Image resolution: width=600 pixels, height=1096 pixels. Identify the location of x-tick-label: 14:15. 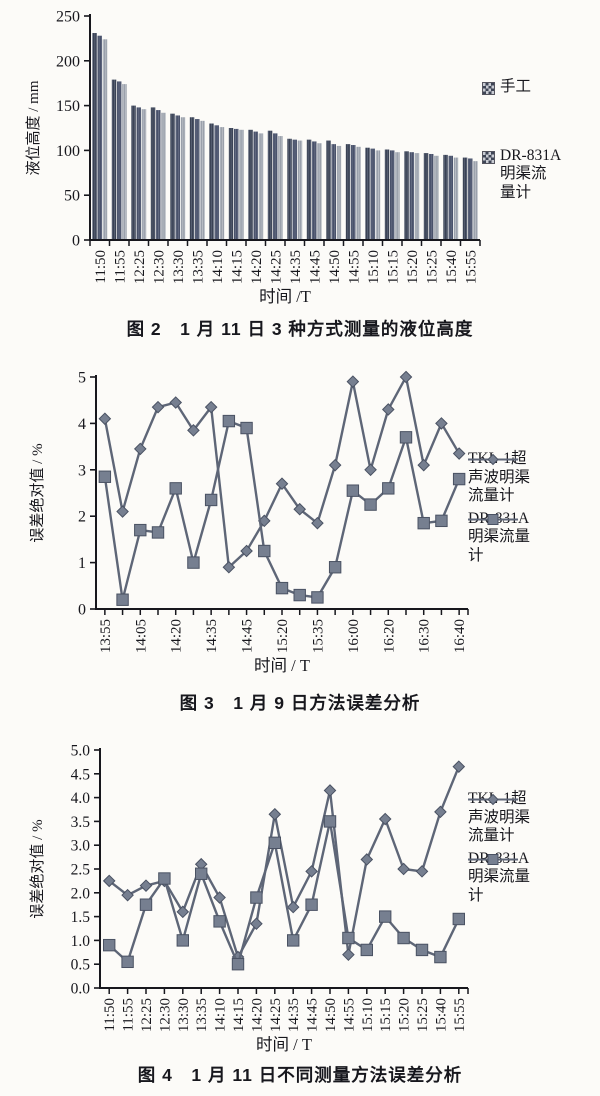
(237, 267).